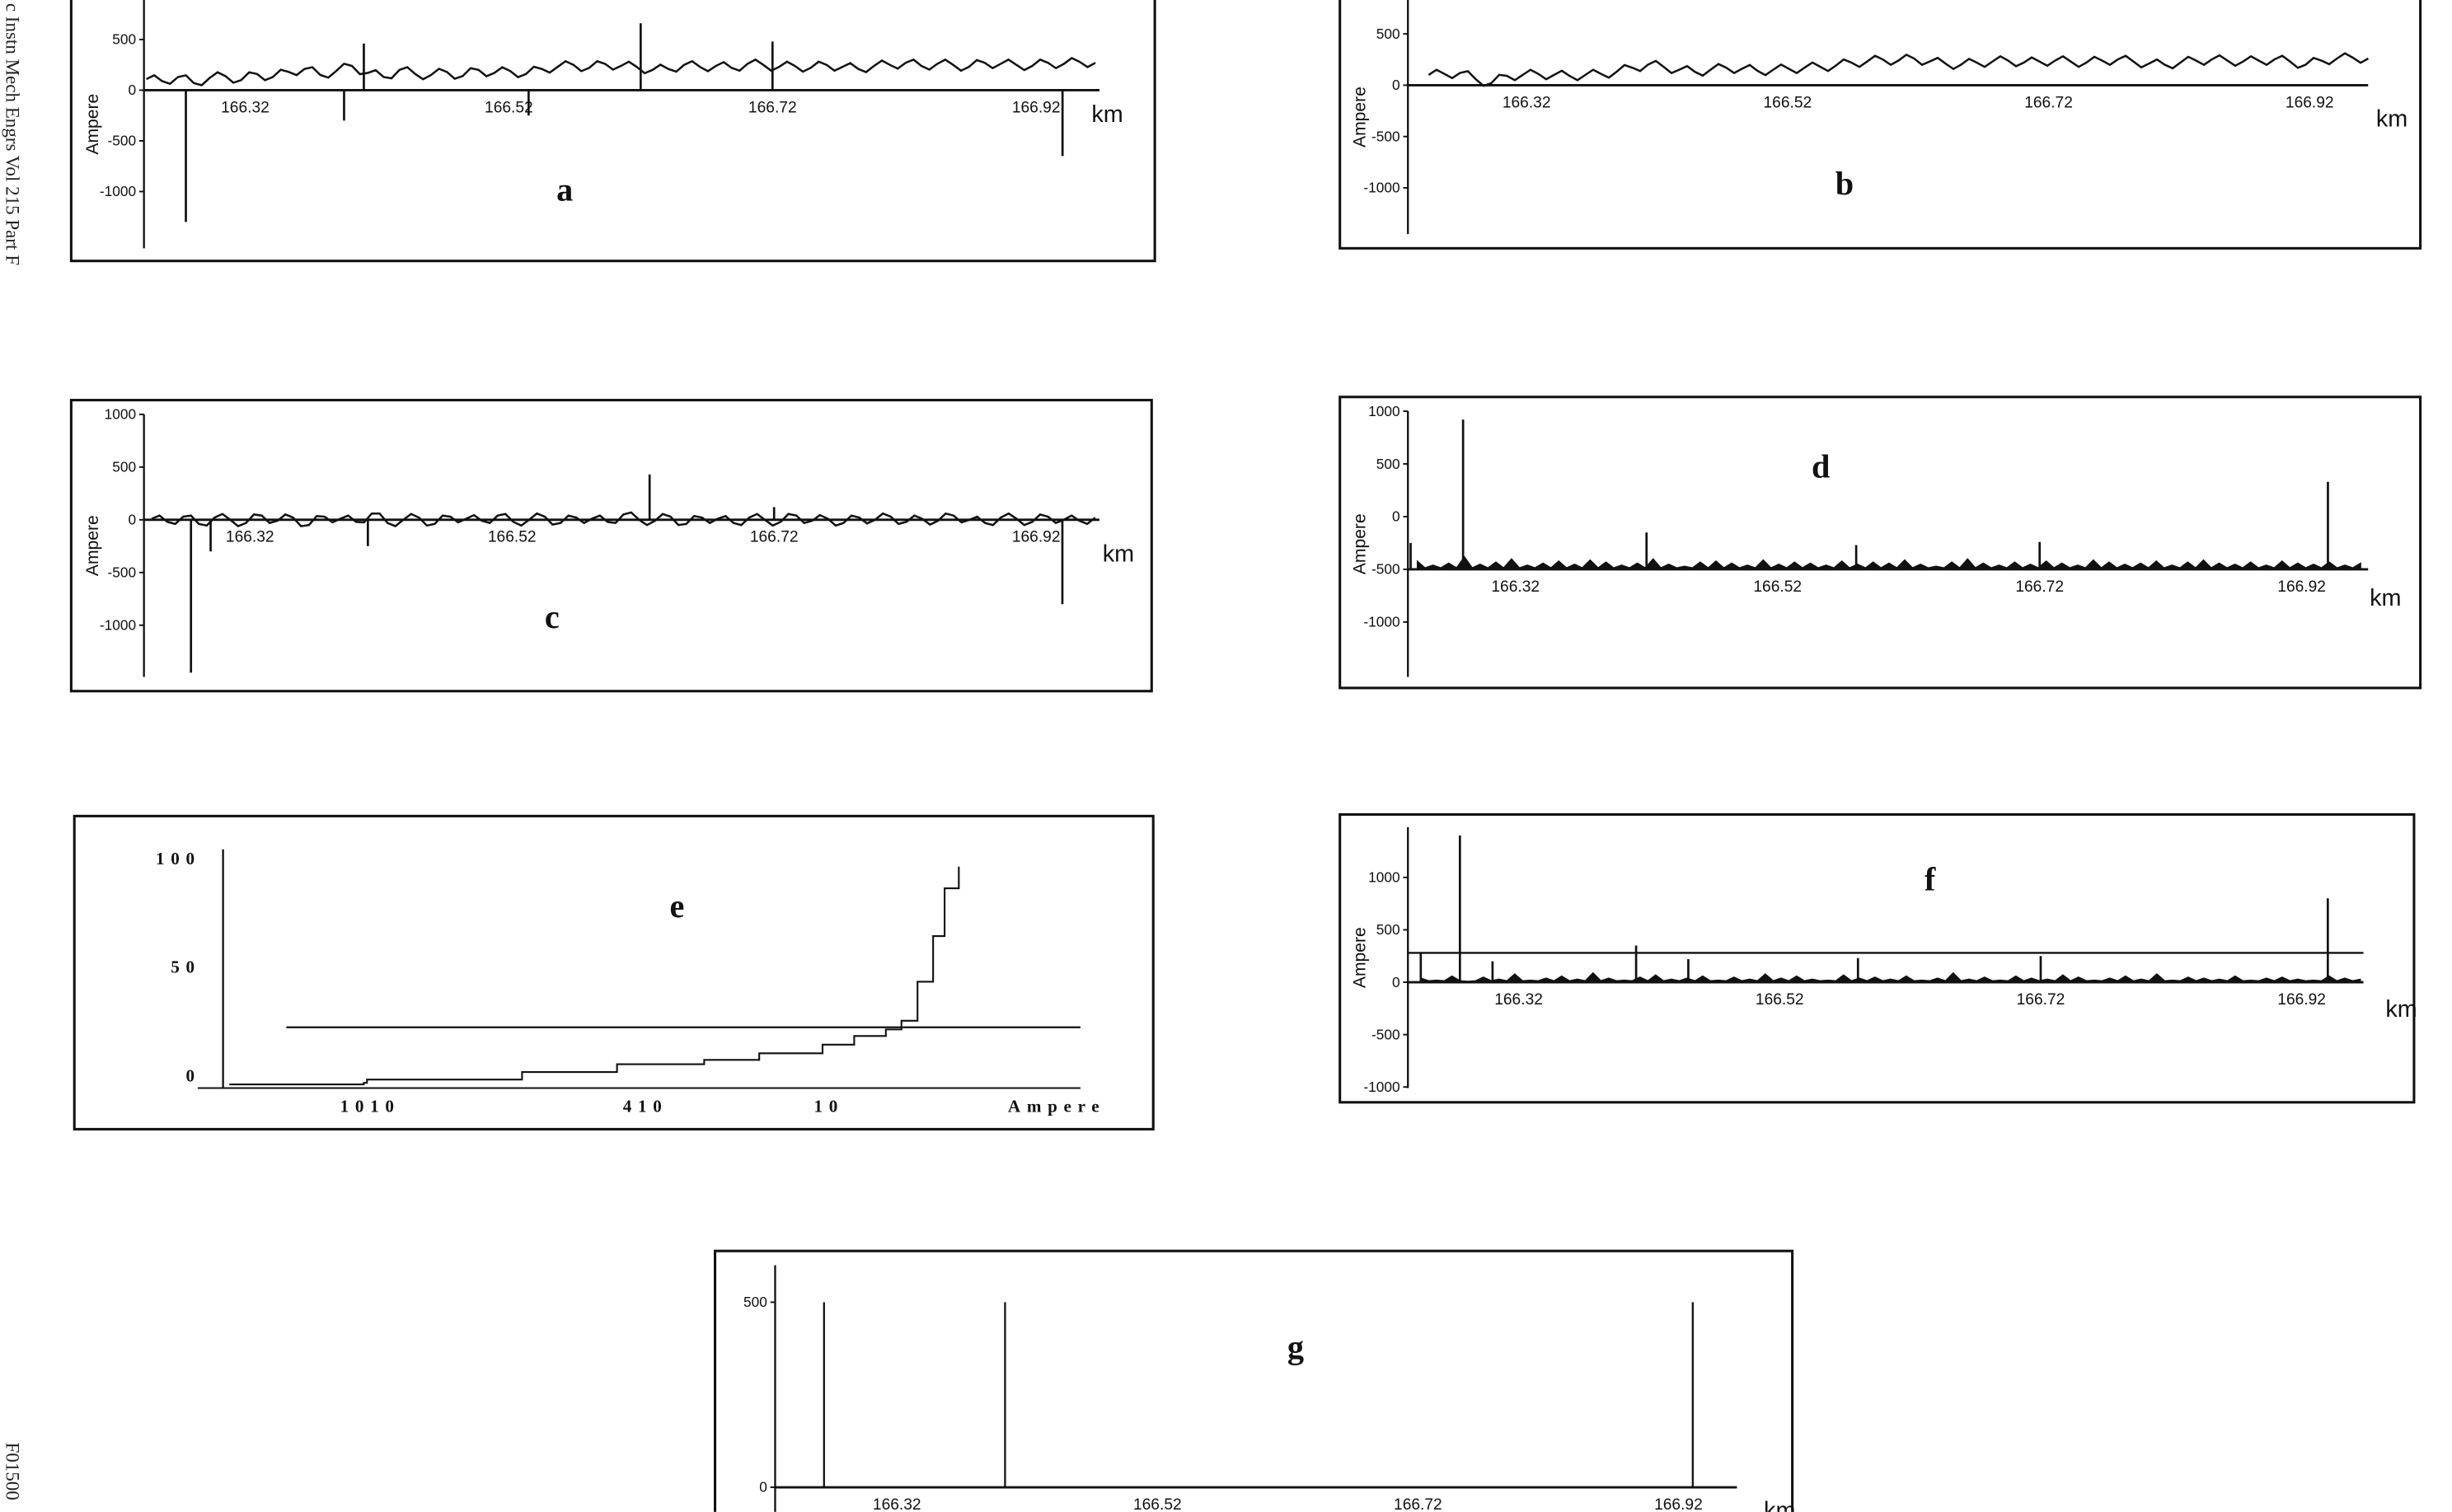 This screenshot has height=1512, width=2452. I want to click on x-tick-label: 1010, so click(370, 1106).